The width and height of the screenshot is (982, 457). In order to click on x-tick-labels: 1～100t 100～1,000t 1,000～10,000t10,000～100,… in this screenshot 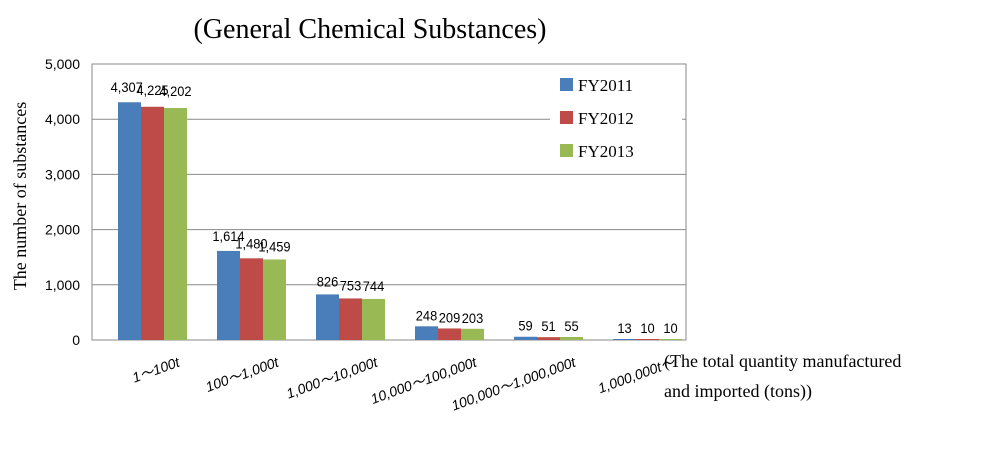, I will do `click(404, 383)`.